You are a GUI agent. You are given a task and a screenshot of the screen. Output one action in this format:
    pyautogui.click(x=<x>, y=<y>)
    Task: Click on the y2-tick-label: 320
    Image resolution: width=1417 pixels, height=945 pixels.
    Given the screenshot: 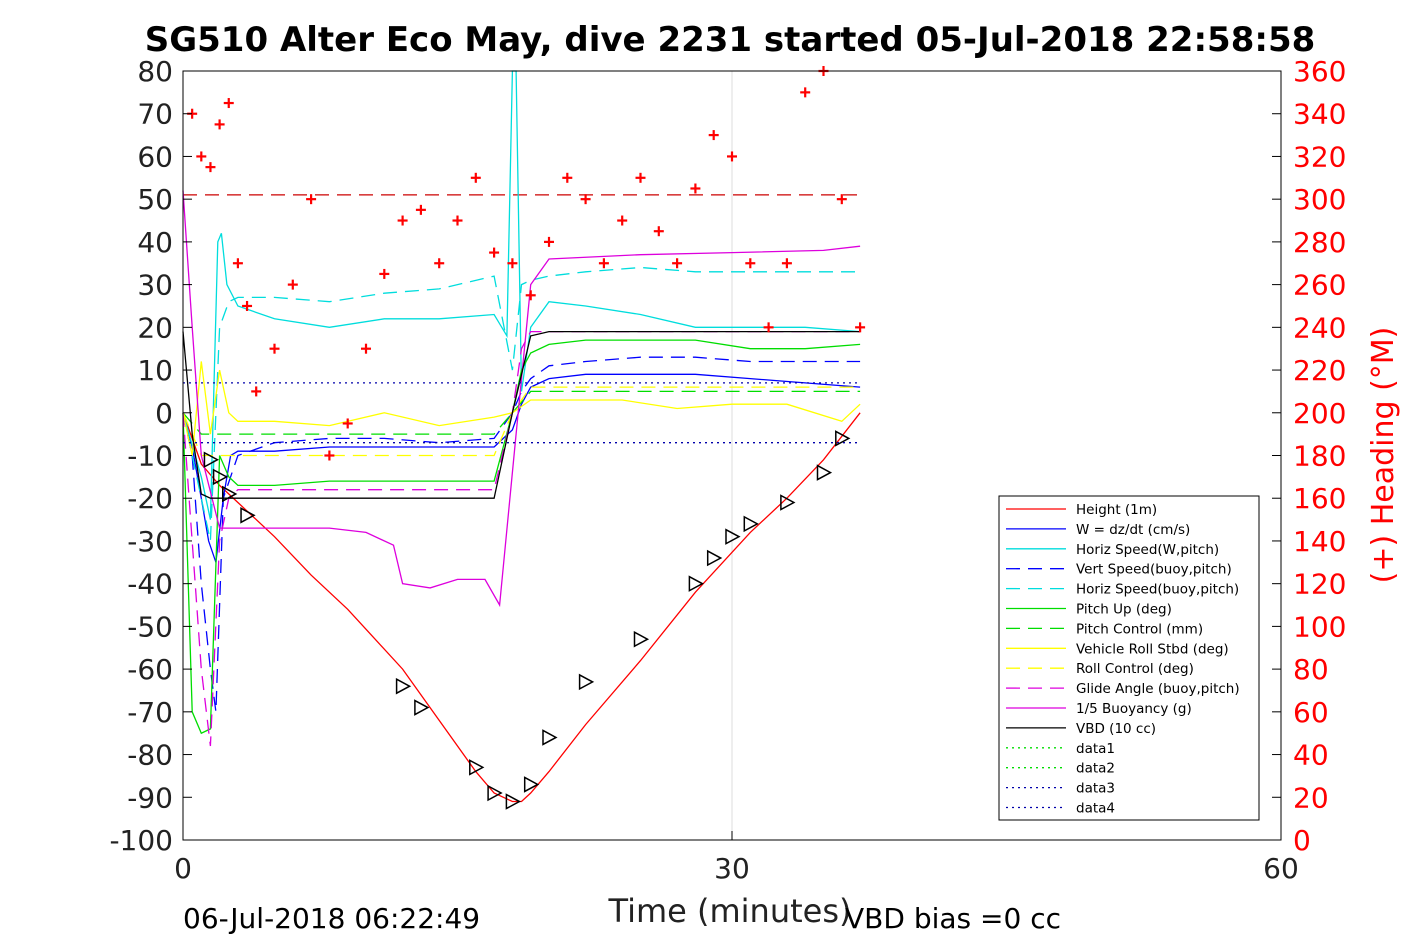 What is the action you would take?
    pyautogui.click(x=1319, y=156)
    